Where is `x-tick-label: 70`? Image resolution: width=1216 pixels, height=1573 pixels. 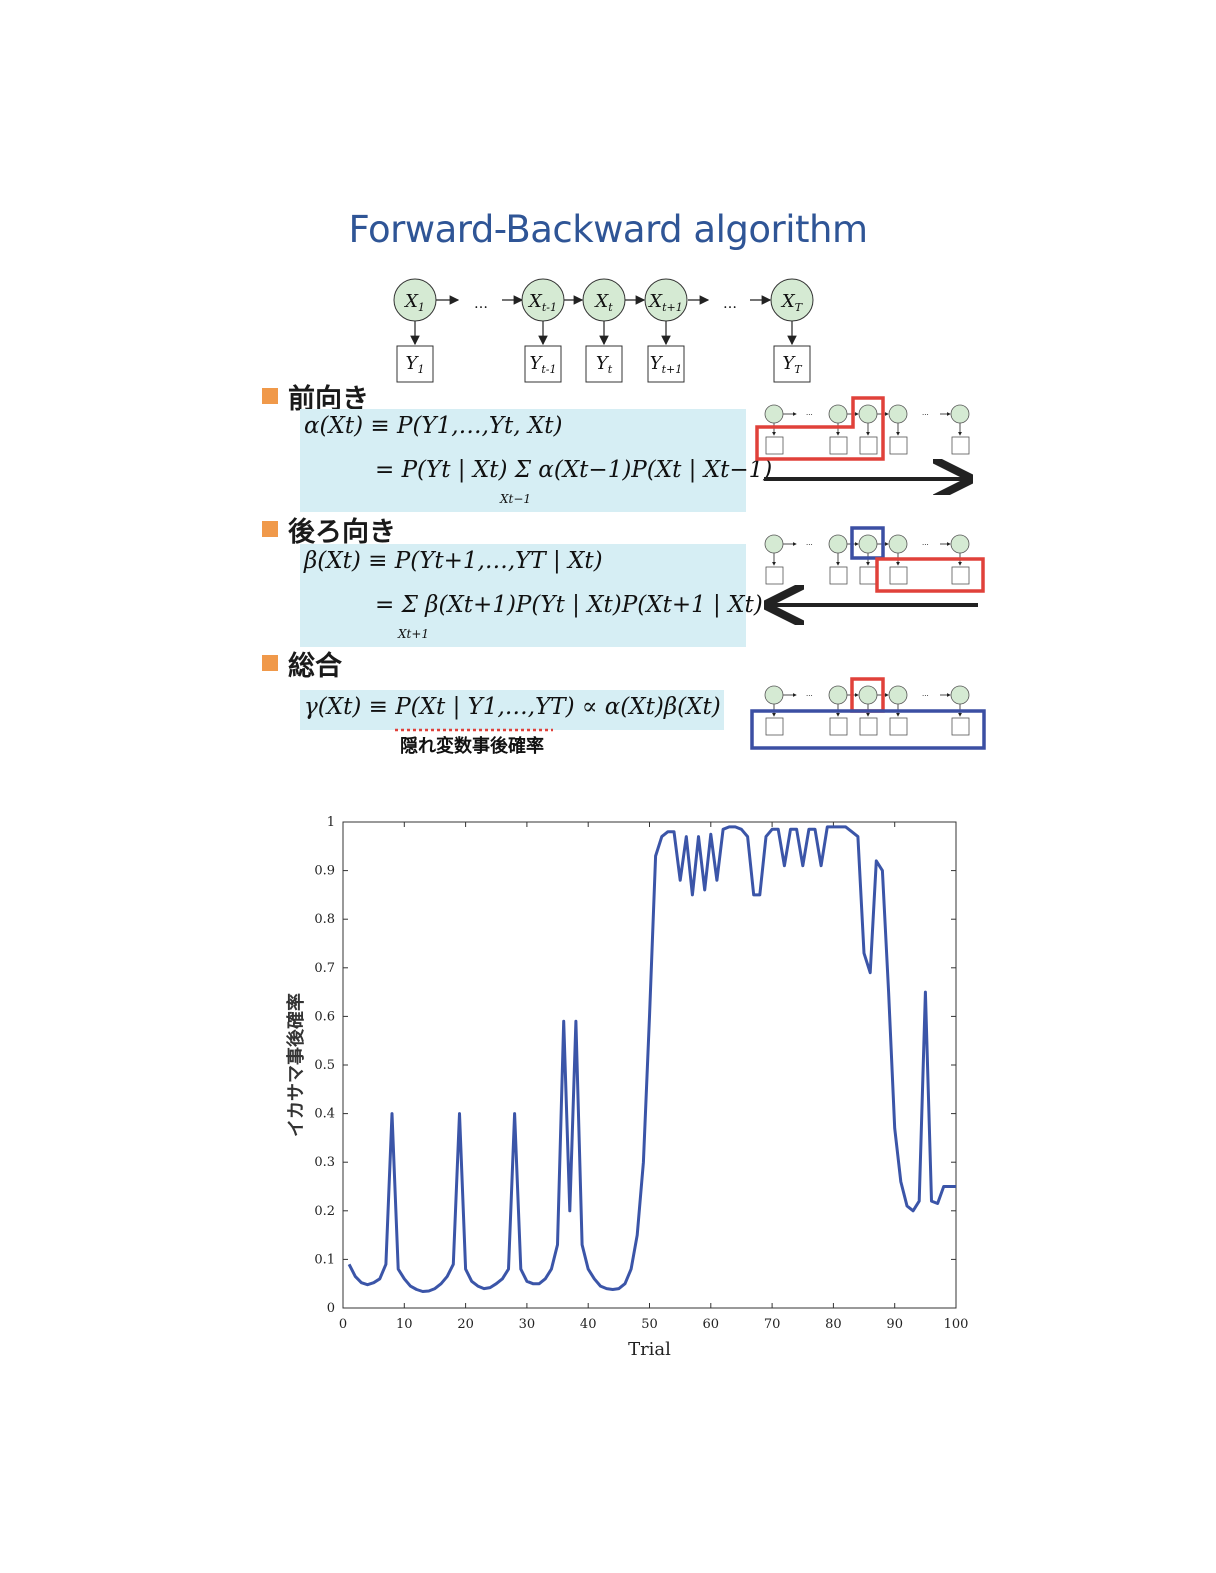
x-tick-label: 70 is located at coordinates (772, 1324).